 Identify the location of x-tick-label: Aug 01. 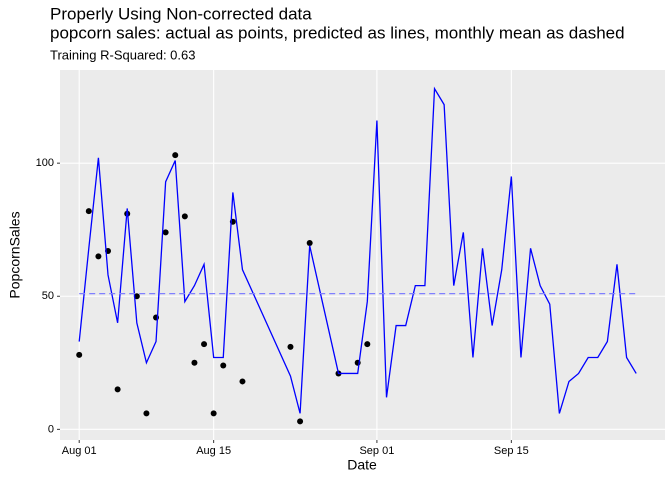
(79, 451).